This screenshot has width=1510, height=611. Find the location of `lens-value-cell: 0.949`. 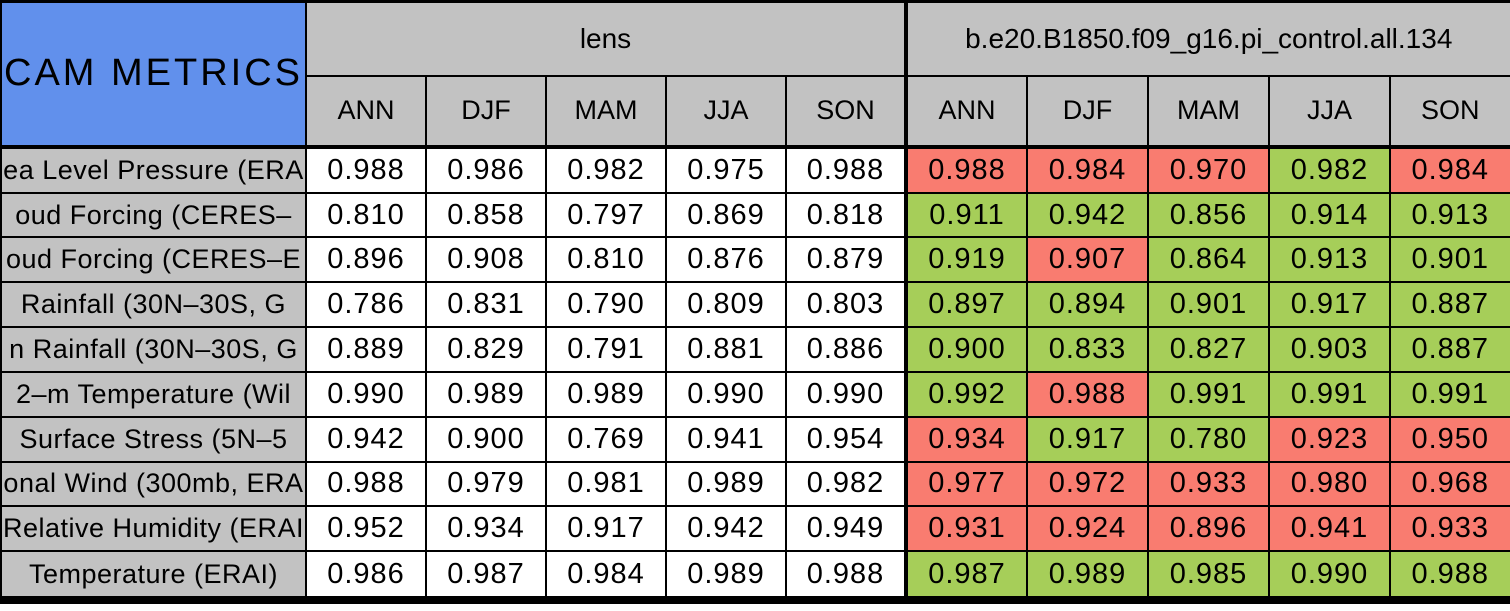

lens-value-cell: 0.949 is located at coordinates (846, 529).